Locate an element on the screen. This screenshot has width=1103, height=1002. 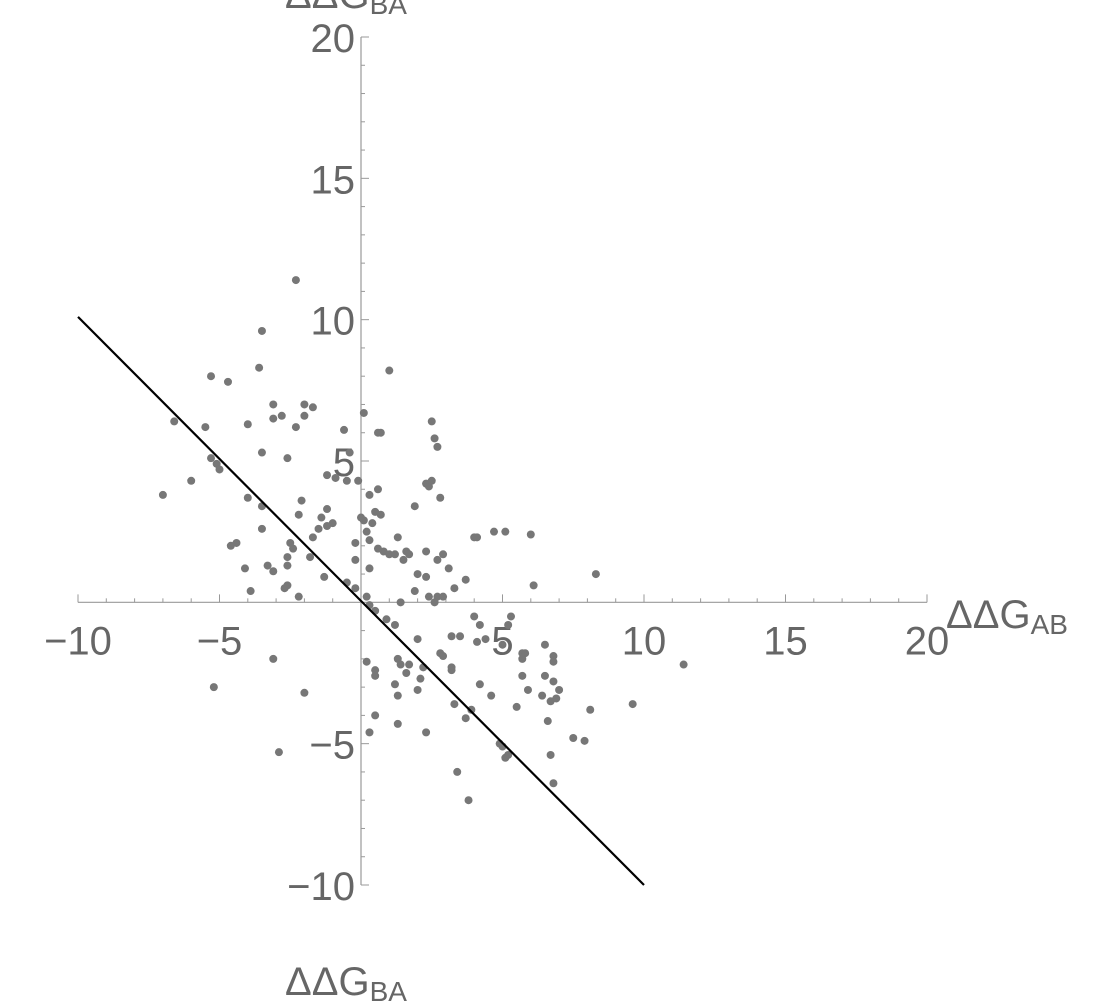
x-axis-title: ΔΔGAB is located at coordinates (1007, 616).